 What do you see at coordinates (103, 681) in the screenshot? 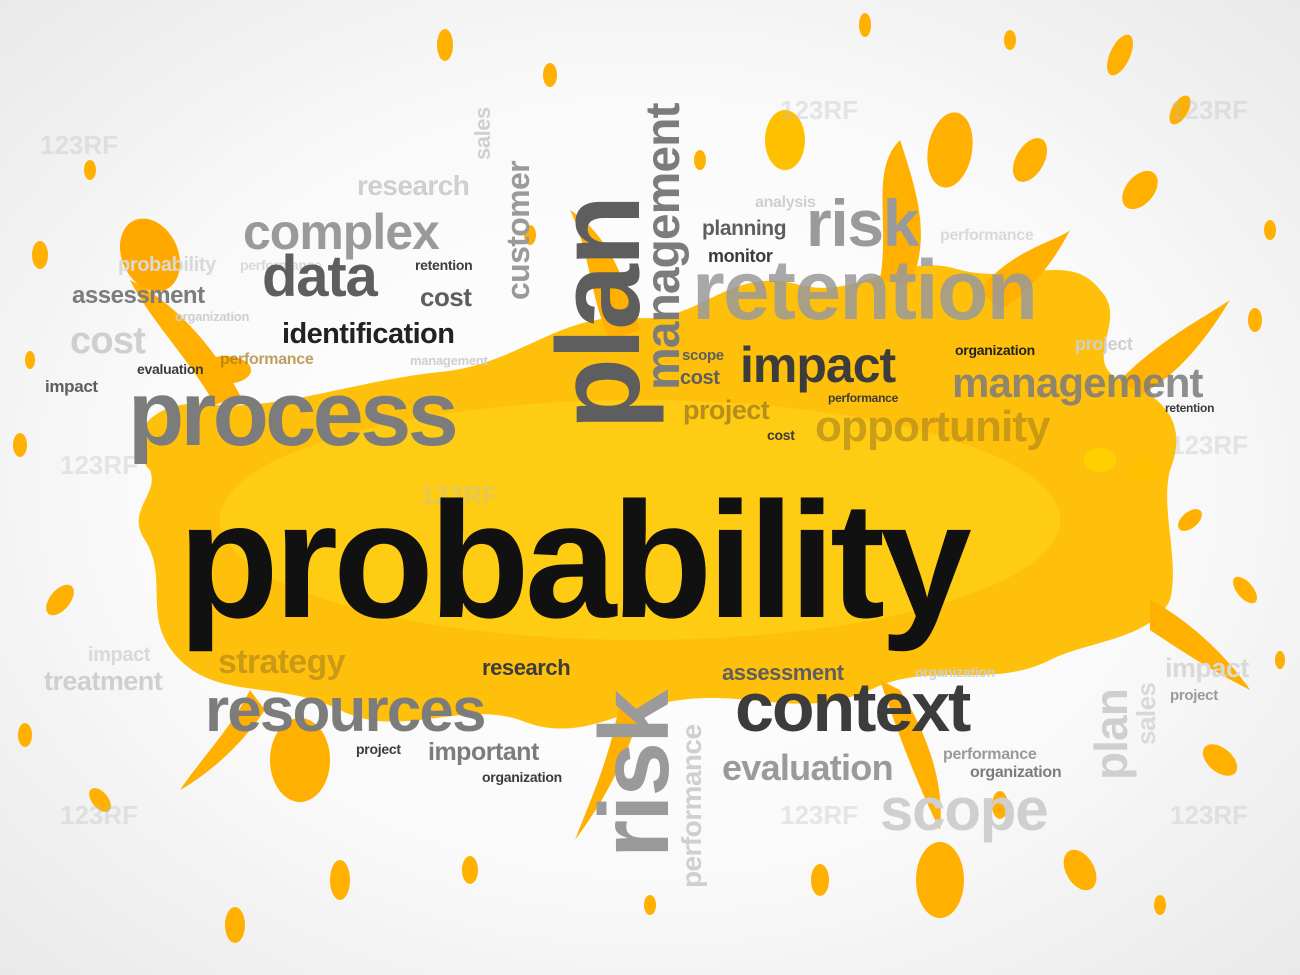
I see `word: treatment` at bounding box center [103, 681].